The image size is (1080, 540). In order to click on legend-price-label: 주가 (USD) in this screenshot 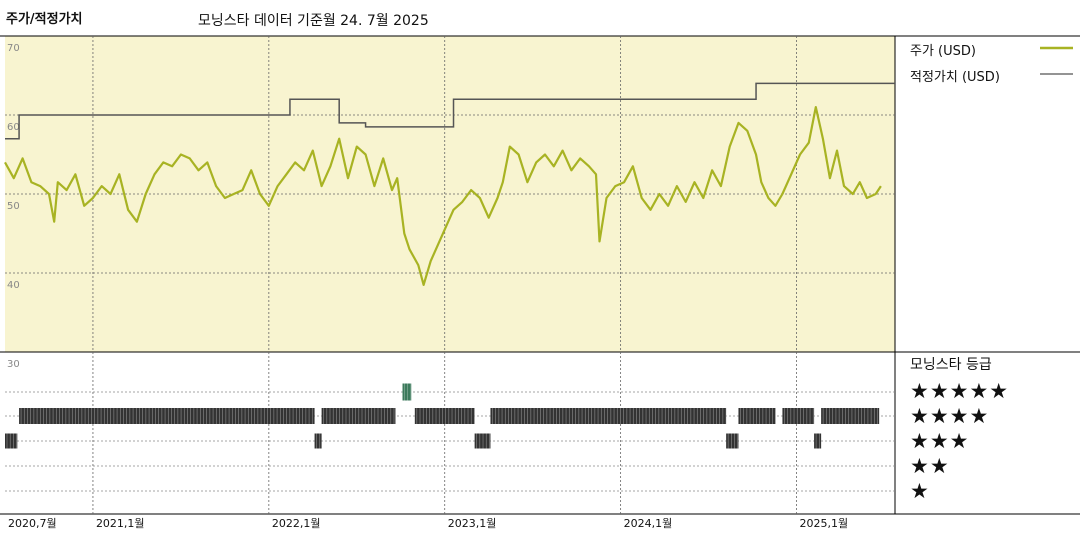, I will do `click(943, 51)`.